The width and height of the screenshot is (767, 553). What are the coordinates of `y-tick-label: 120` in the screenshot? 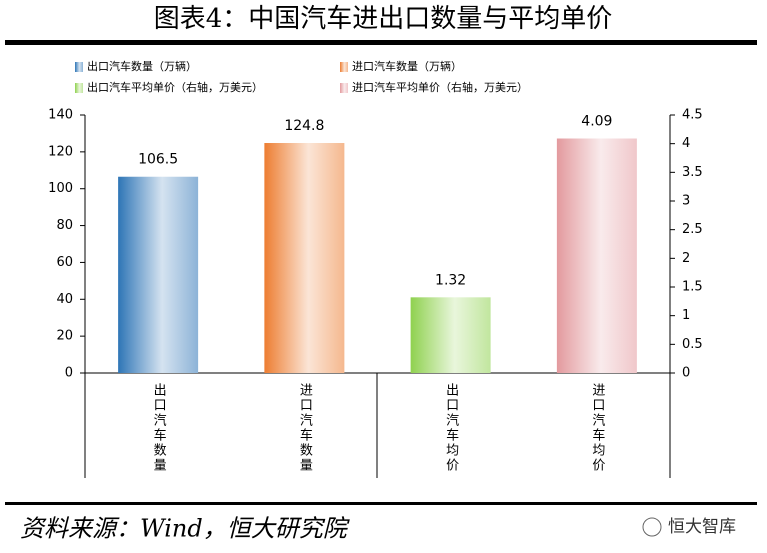 It's located at (60, 151).